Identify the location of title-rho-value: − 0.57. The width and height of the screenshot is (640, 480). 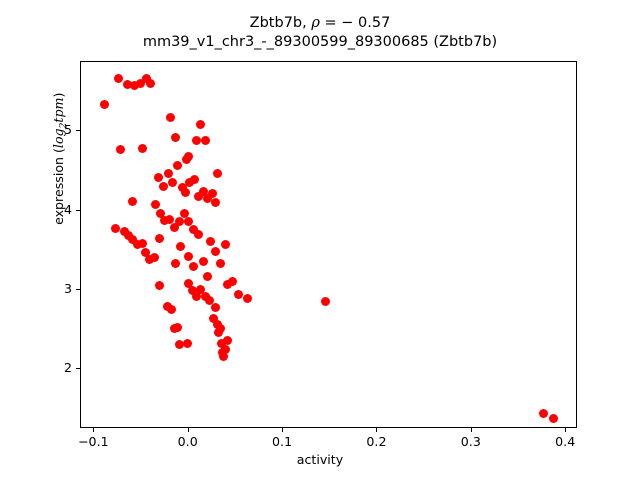
(366, 23).